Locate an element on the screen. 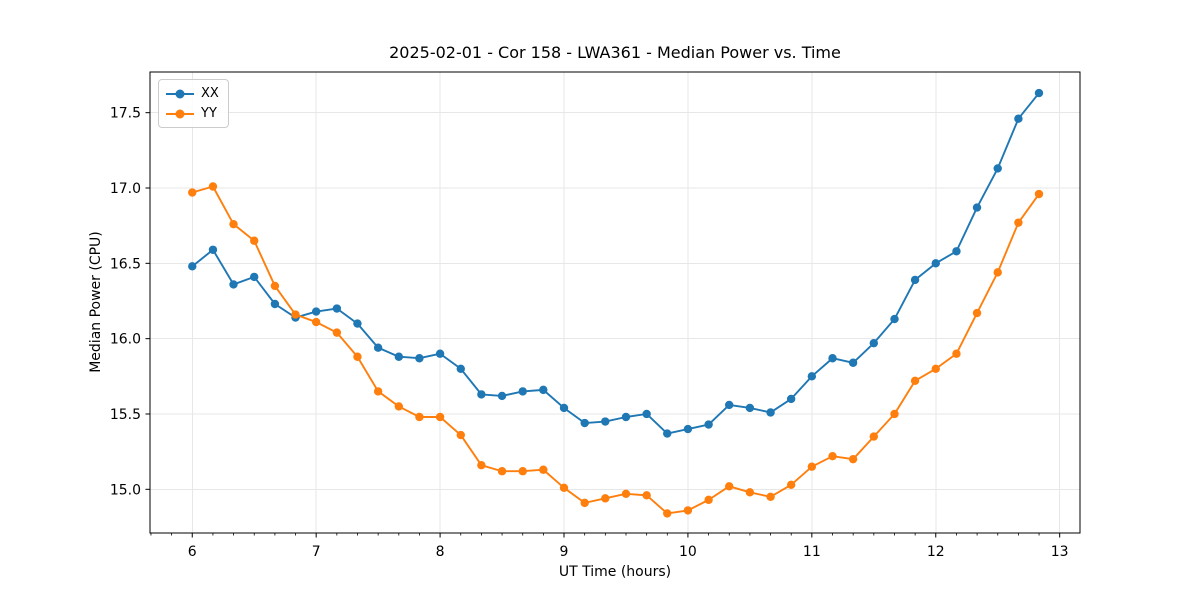  legend-entry: XX is located at coordinates (192, 93).